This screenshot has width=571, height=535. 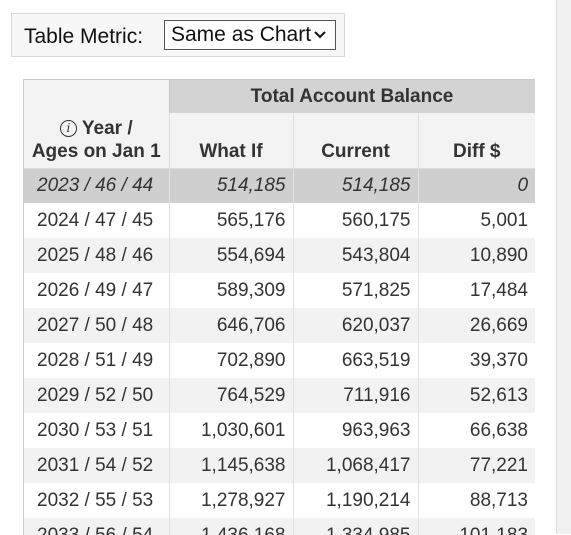 I want to click on diff-cell: 66,638, so click(x=476, y=430).